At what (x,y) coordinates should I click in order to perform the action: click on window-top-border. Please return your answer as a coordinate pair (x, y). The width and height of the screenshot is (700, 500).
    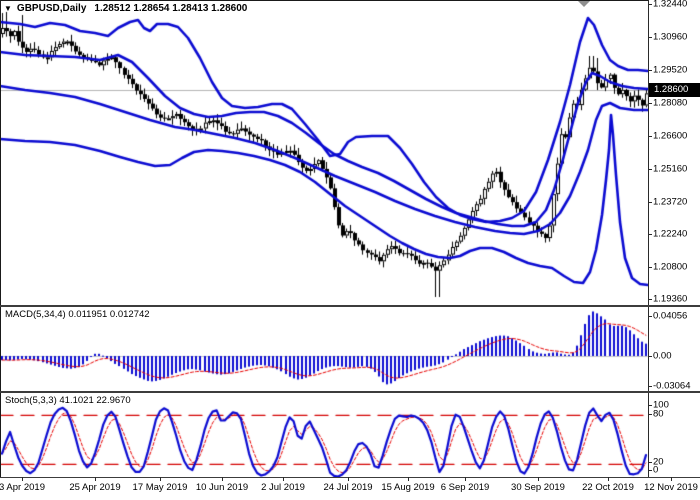
    Looking at the image, I should click on (324, 0).